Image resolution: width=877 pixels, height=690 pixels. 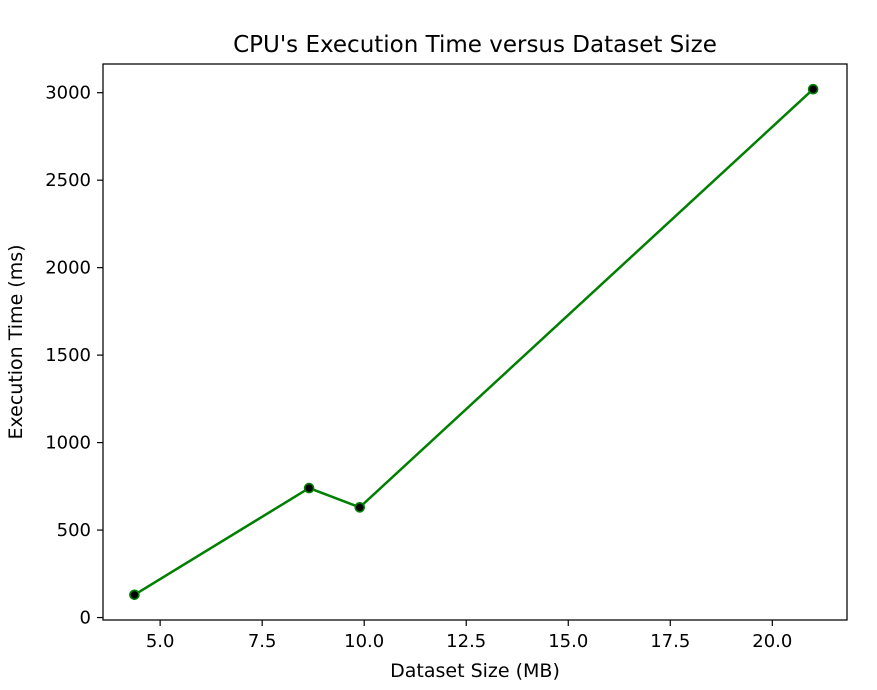 I want to click on y-axis: 0 500 1000 1500 2000 2500 3000, so click(x=74, y=356).